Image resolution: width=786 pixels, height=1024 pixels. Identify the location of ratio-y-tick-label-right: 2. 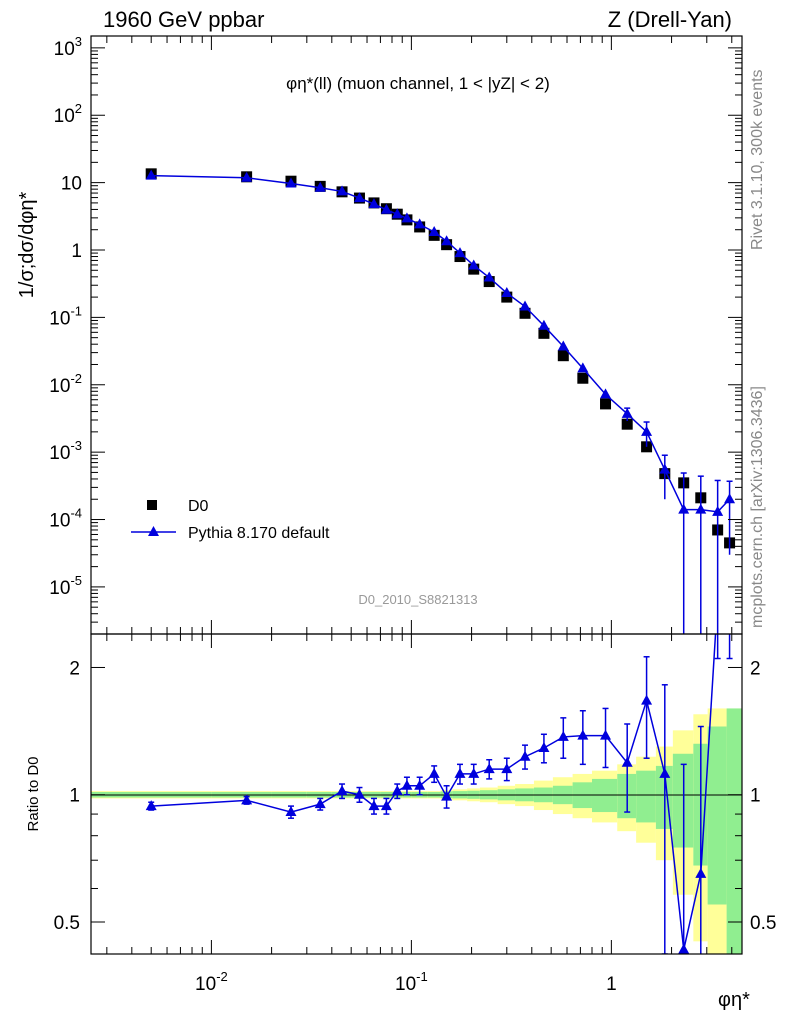
(755, 668).